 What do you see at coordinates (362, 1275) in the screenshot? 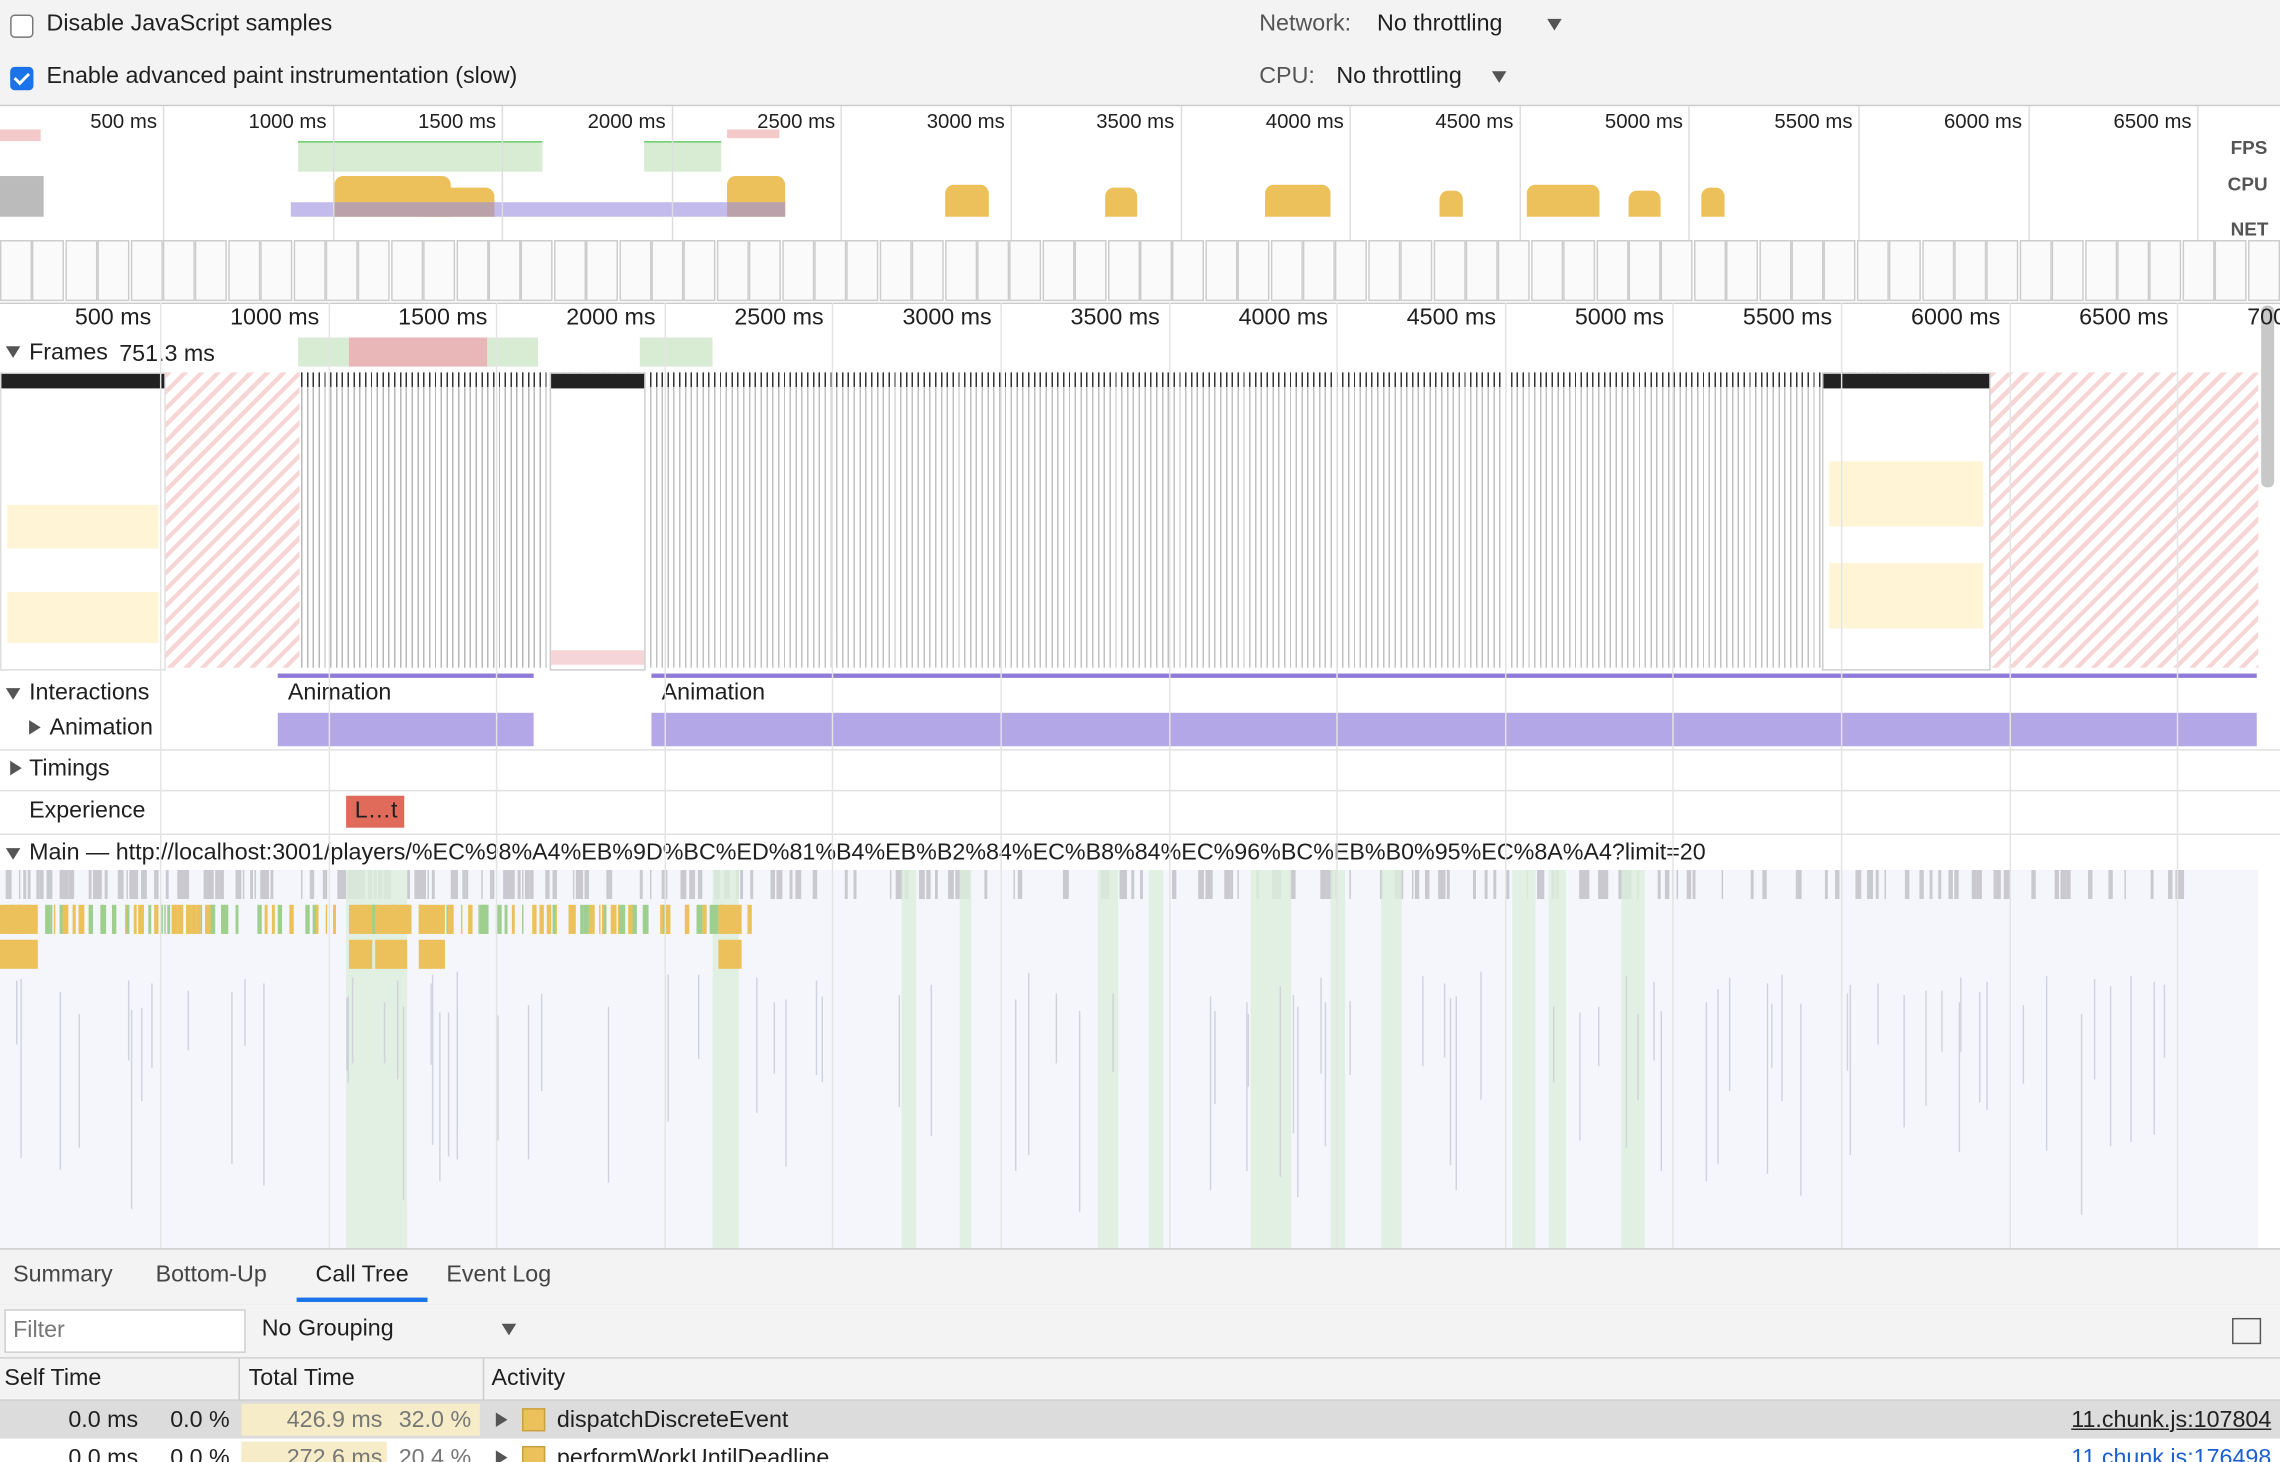
I see `tab: Call Tree` at bounding box center [362, 1275].